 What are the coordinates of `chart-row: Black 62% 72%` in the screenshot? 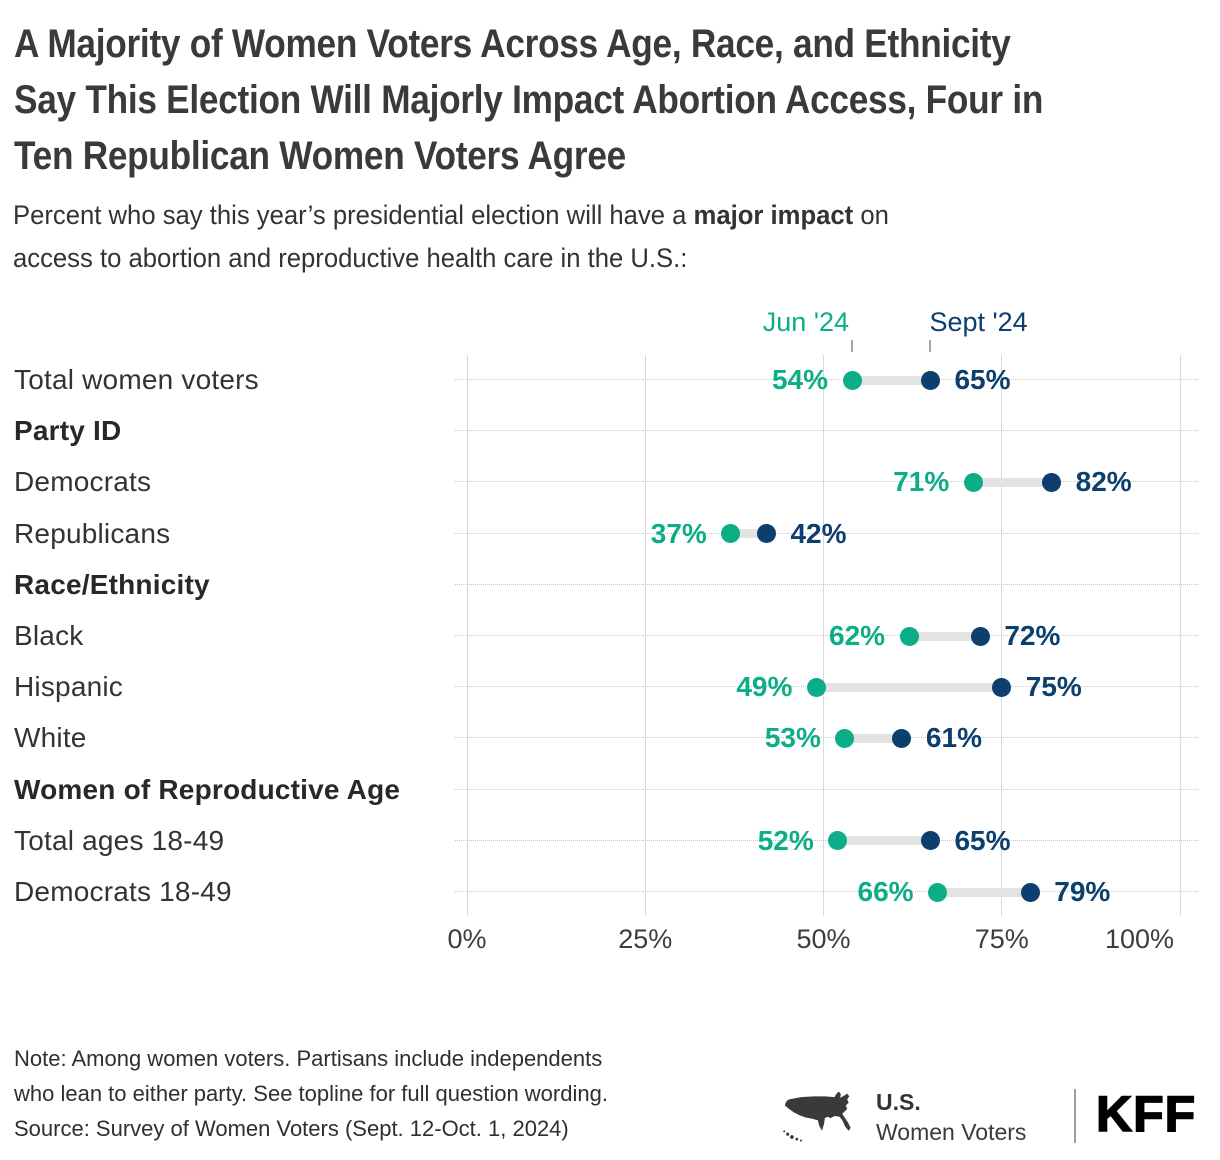 It's located at (610, 636).